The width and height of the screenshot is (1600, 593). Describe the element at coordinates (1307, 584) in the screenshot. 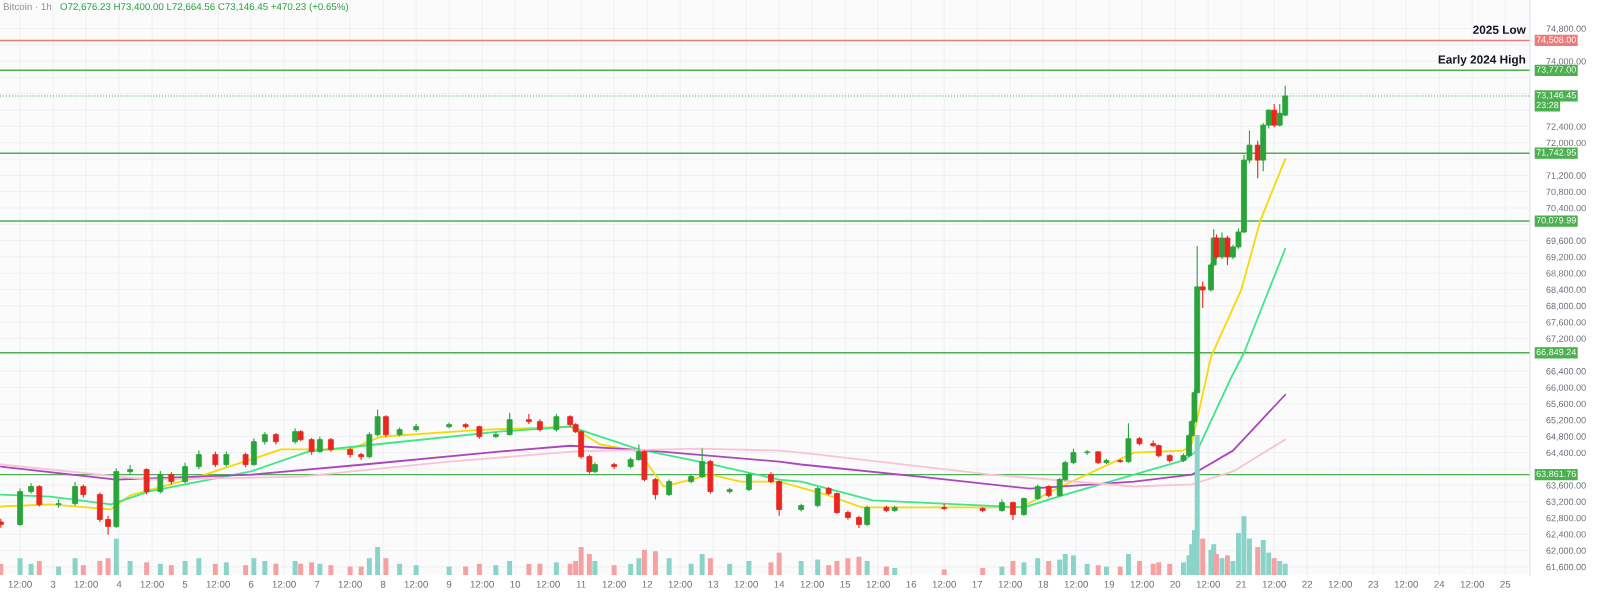

I see `x-tick-label: 22` at that location.